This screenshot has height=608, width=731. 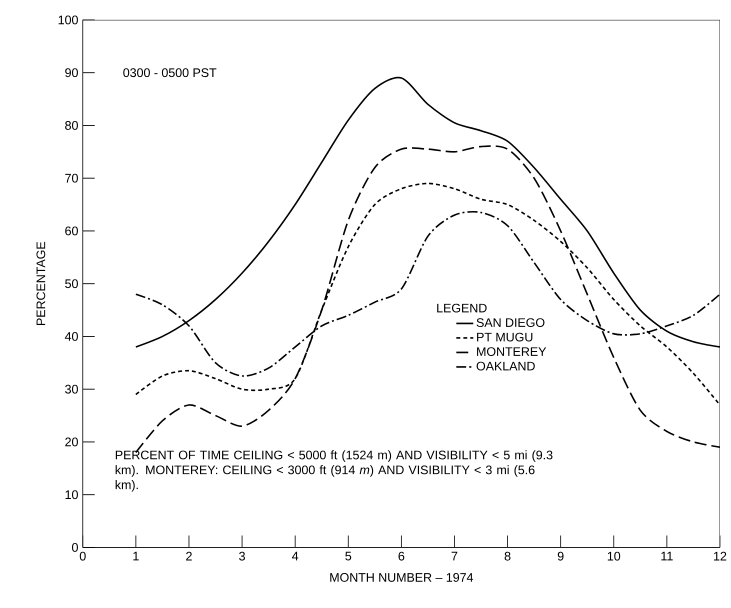 I want to click on y-tick-label: 0, so click(x=75, y=547).